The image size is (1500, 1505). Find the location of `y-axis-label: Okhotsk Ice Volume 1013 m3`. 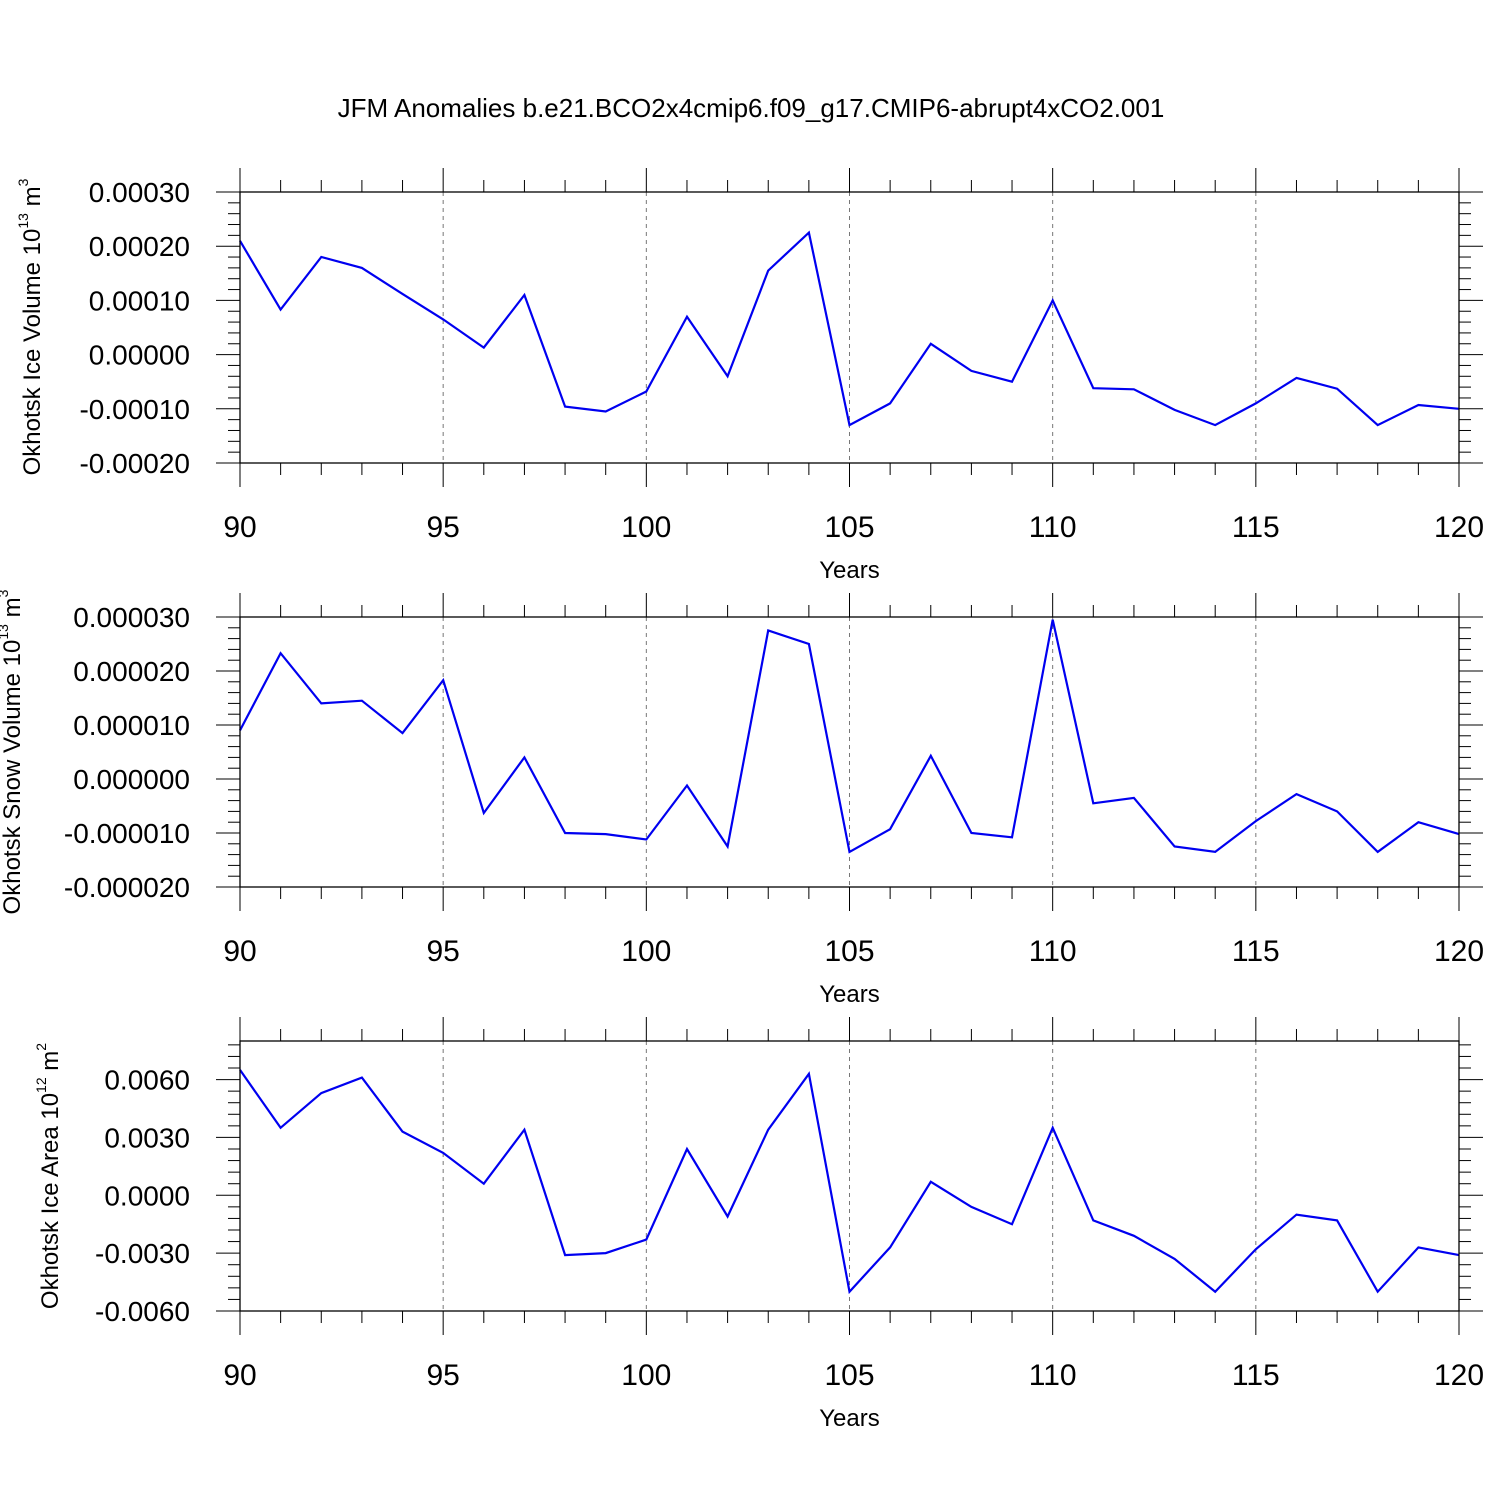

y-axis-label: Okhotsk Ice Volume 1013 m3 is located at coordinates (30, 326).